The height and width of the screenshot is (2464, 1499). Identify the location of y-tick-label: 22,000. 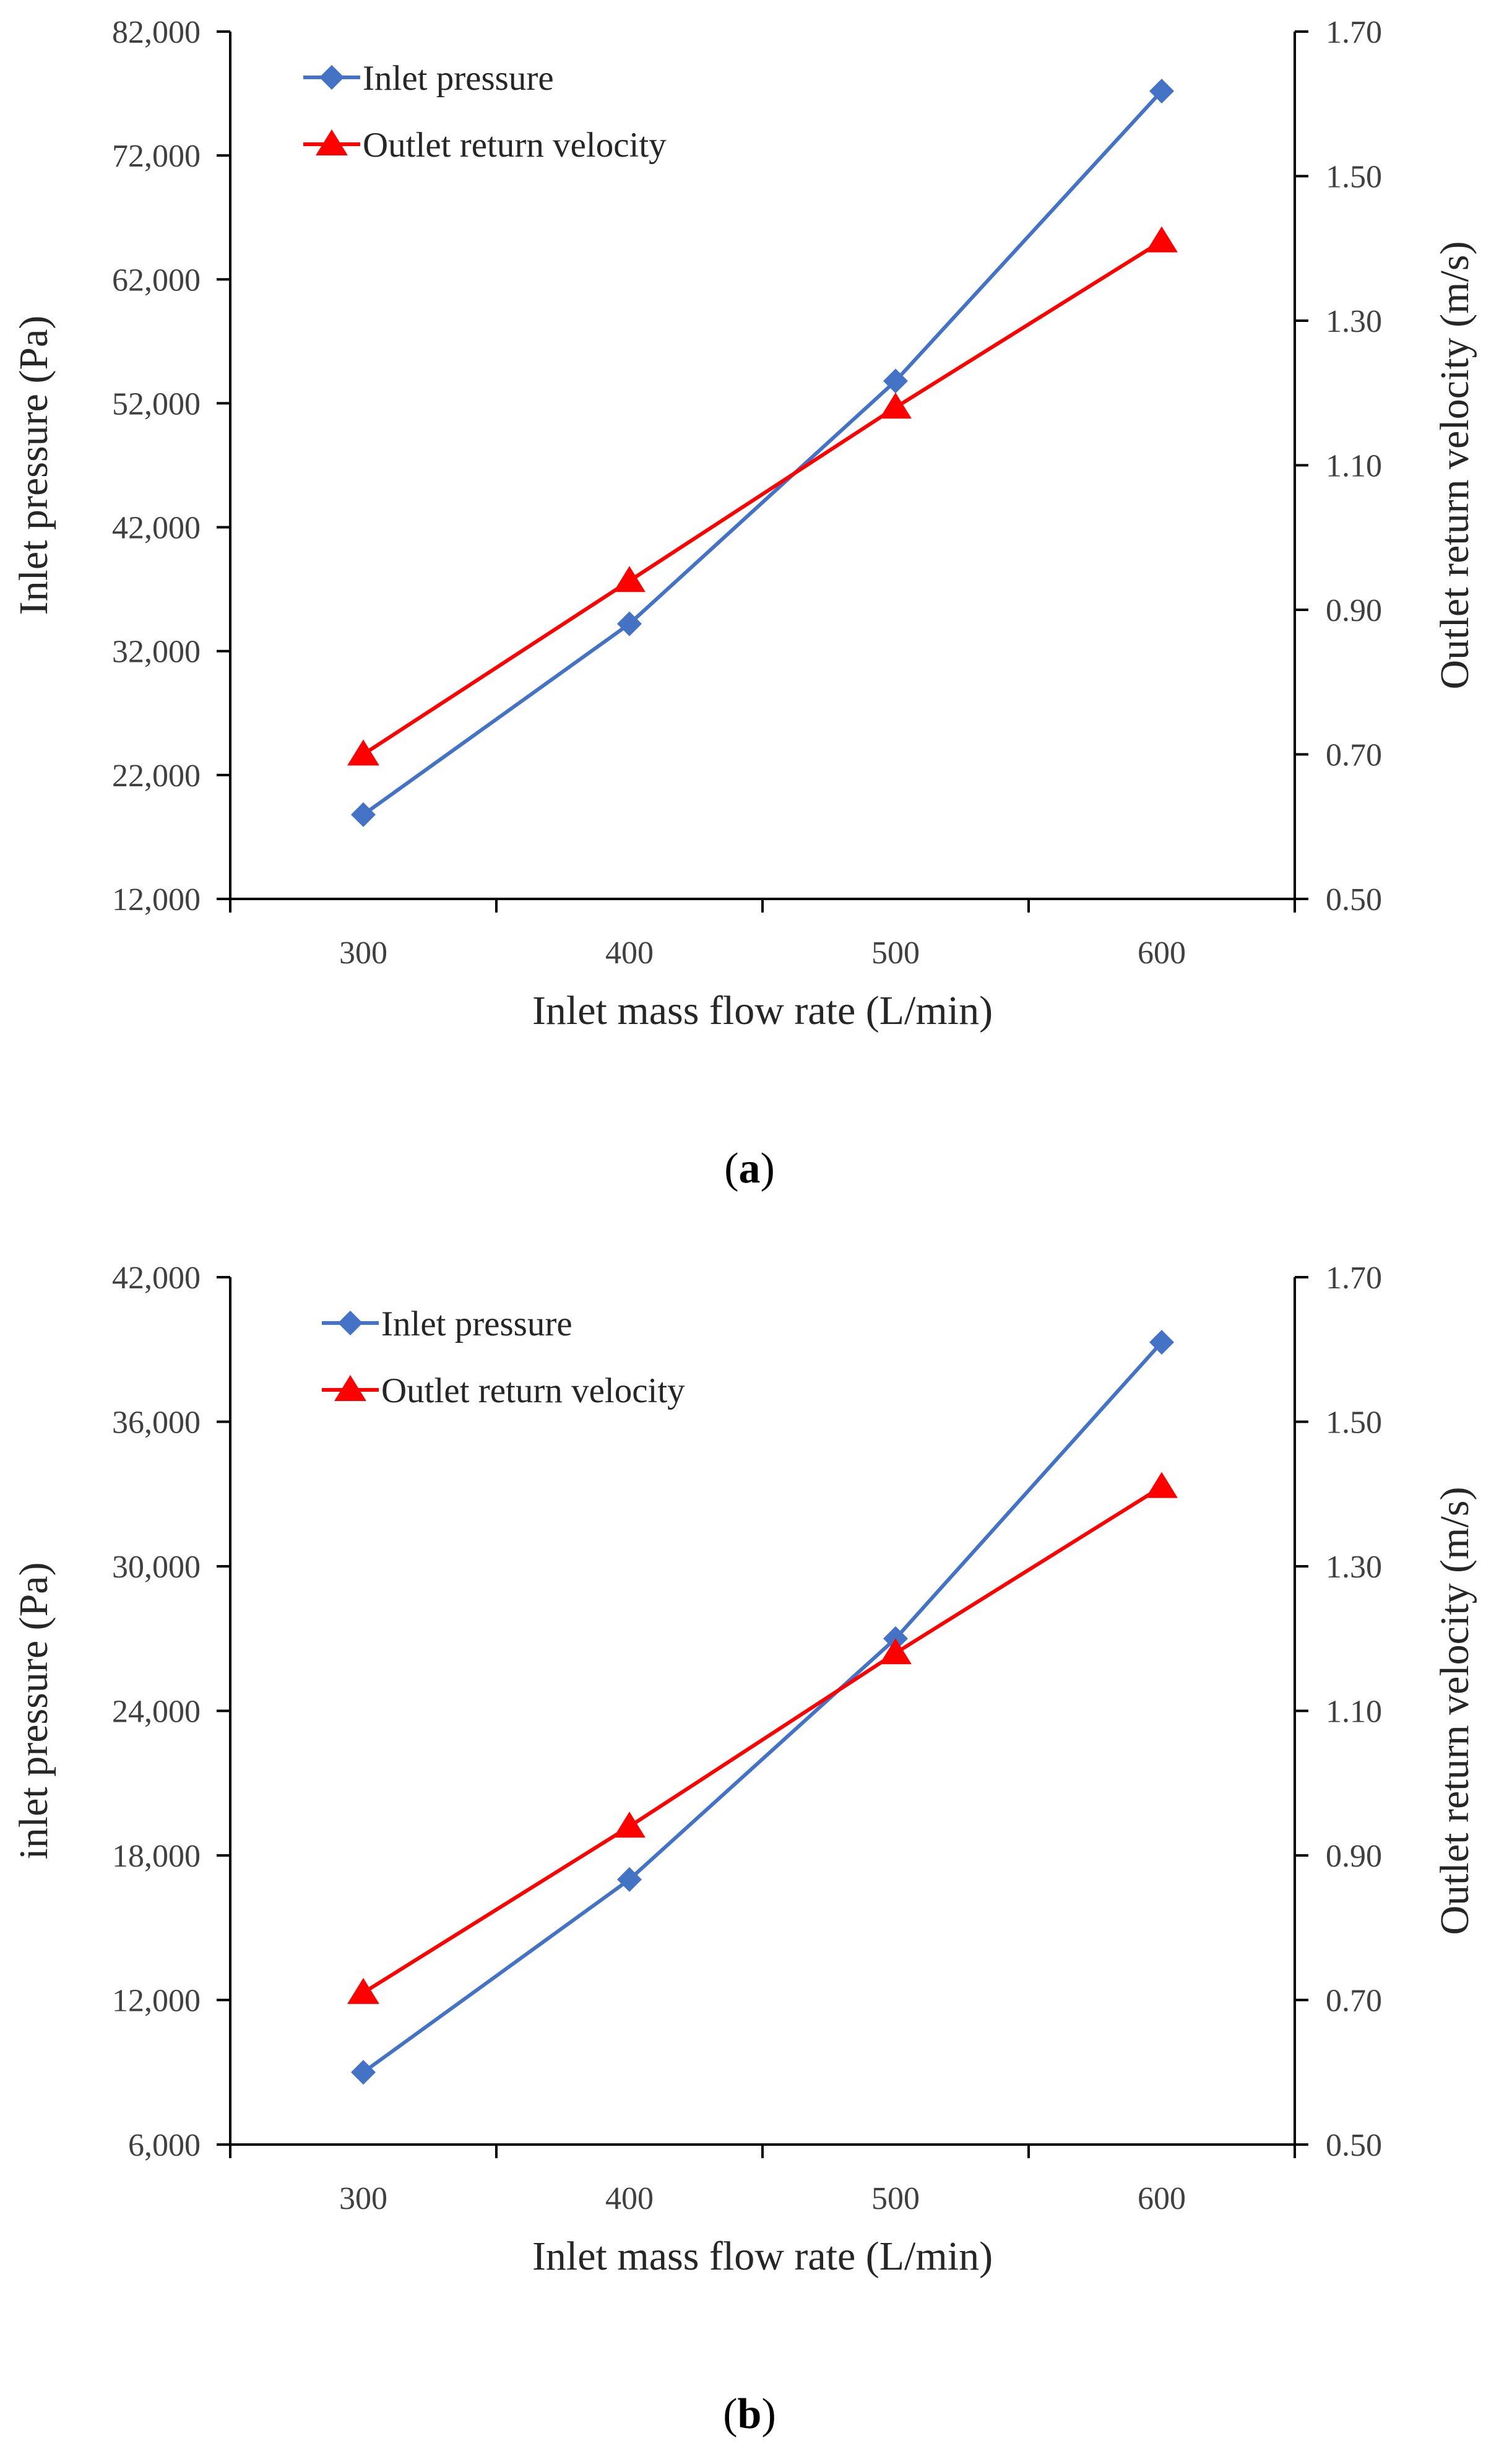
(156, 776).